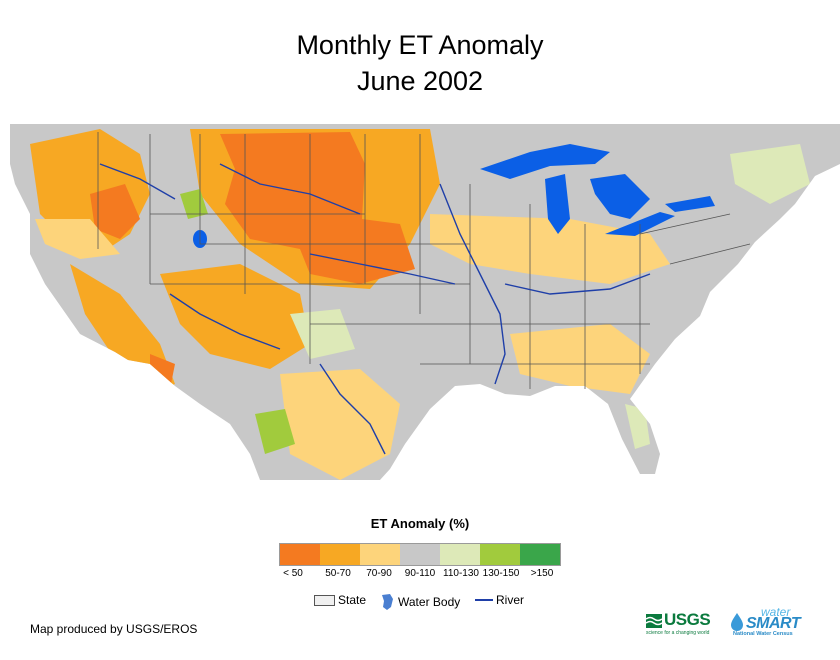 This screenshot has width=840, height=660. What do you see at coordinates (340, 424) in the screenshot?
I see `texas-mild-dry-region` at bounding box center [340, 424].